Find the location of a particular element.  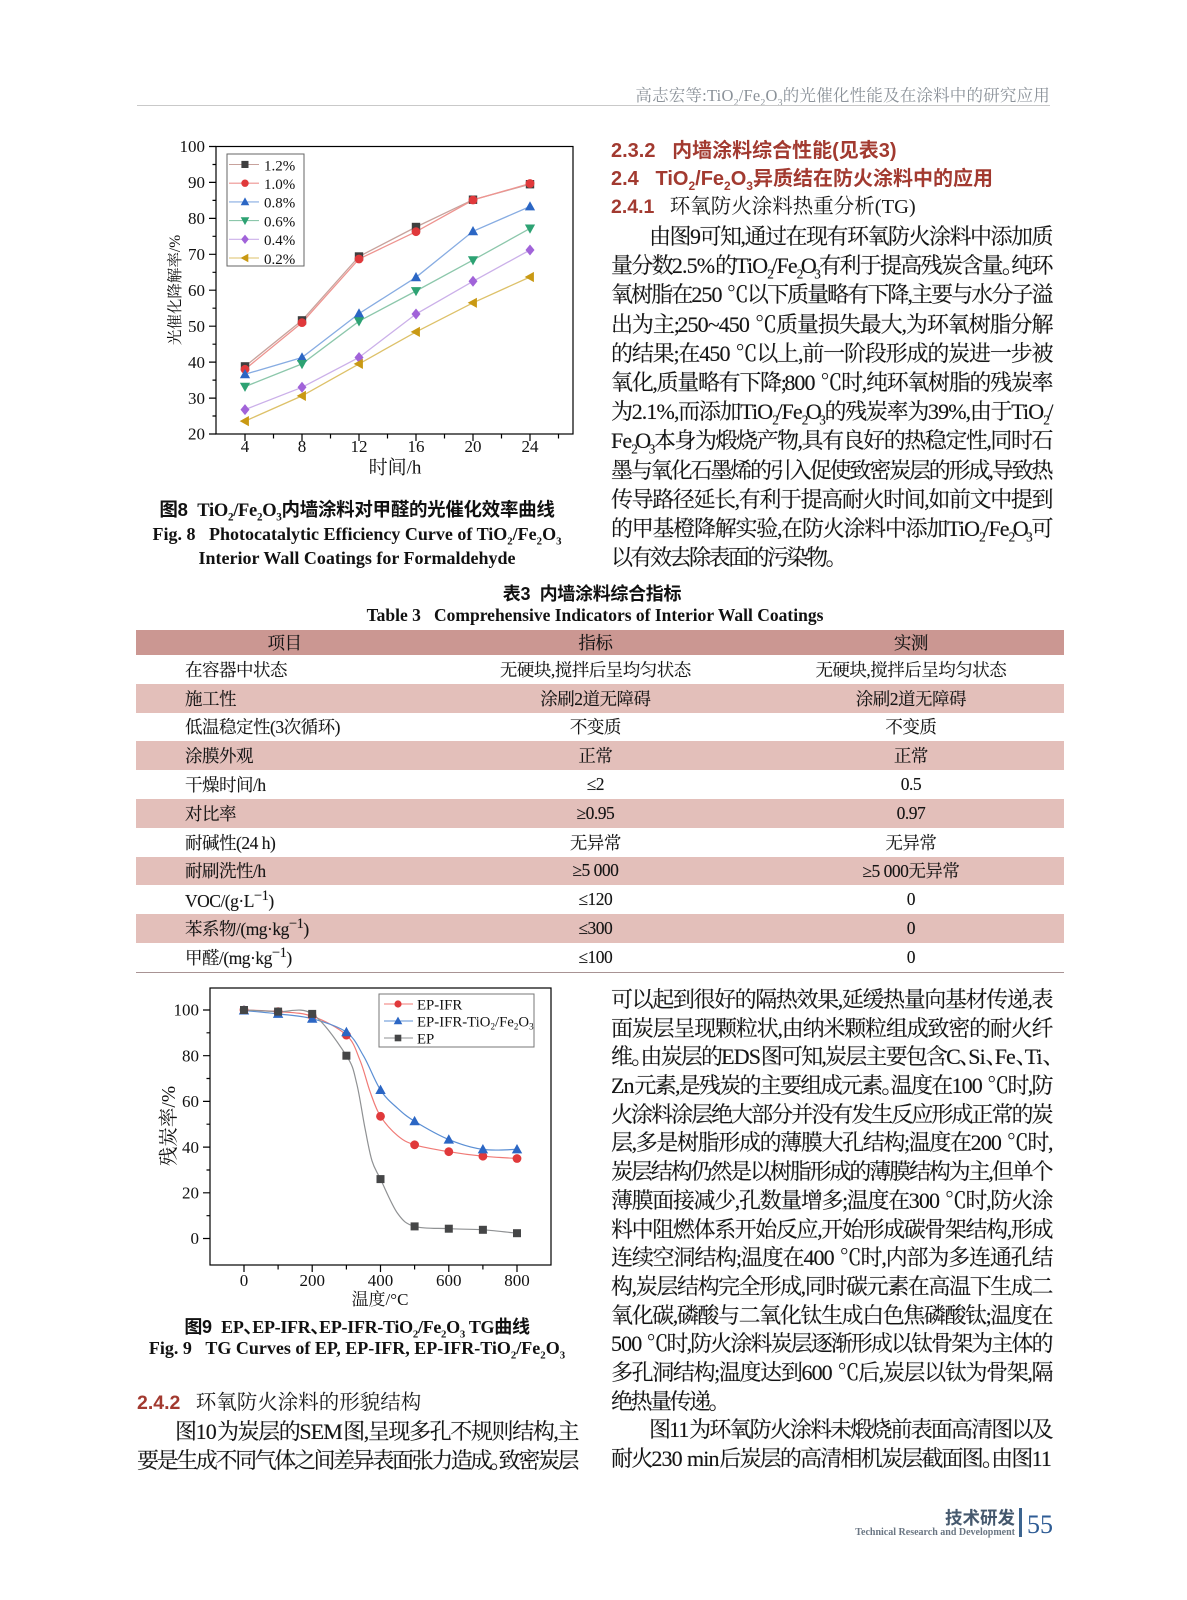

svg-text: 残炭率/% is located at coordinates (169, 1126).